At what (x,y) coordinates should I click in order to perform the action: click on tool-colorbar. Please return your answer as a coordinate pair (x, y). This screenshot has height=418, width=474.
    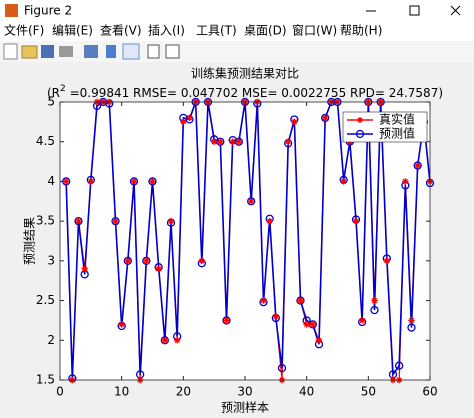
    Looking at the image, I should click on (111, 51).